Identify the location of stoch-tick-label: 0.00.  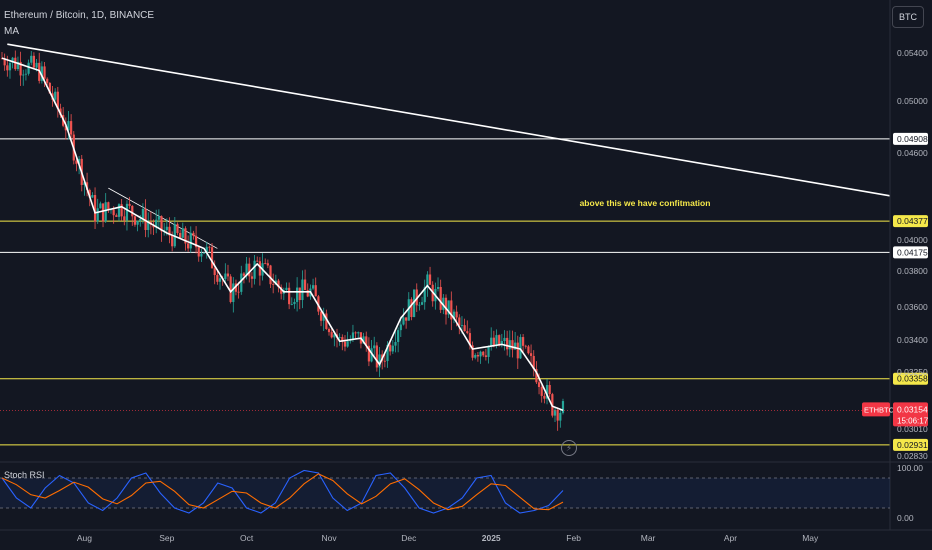
(905, 518).